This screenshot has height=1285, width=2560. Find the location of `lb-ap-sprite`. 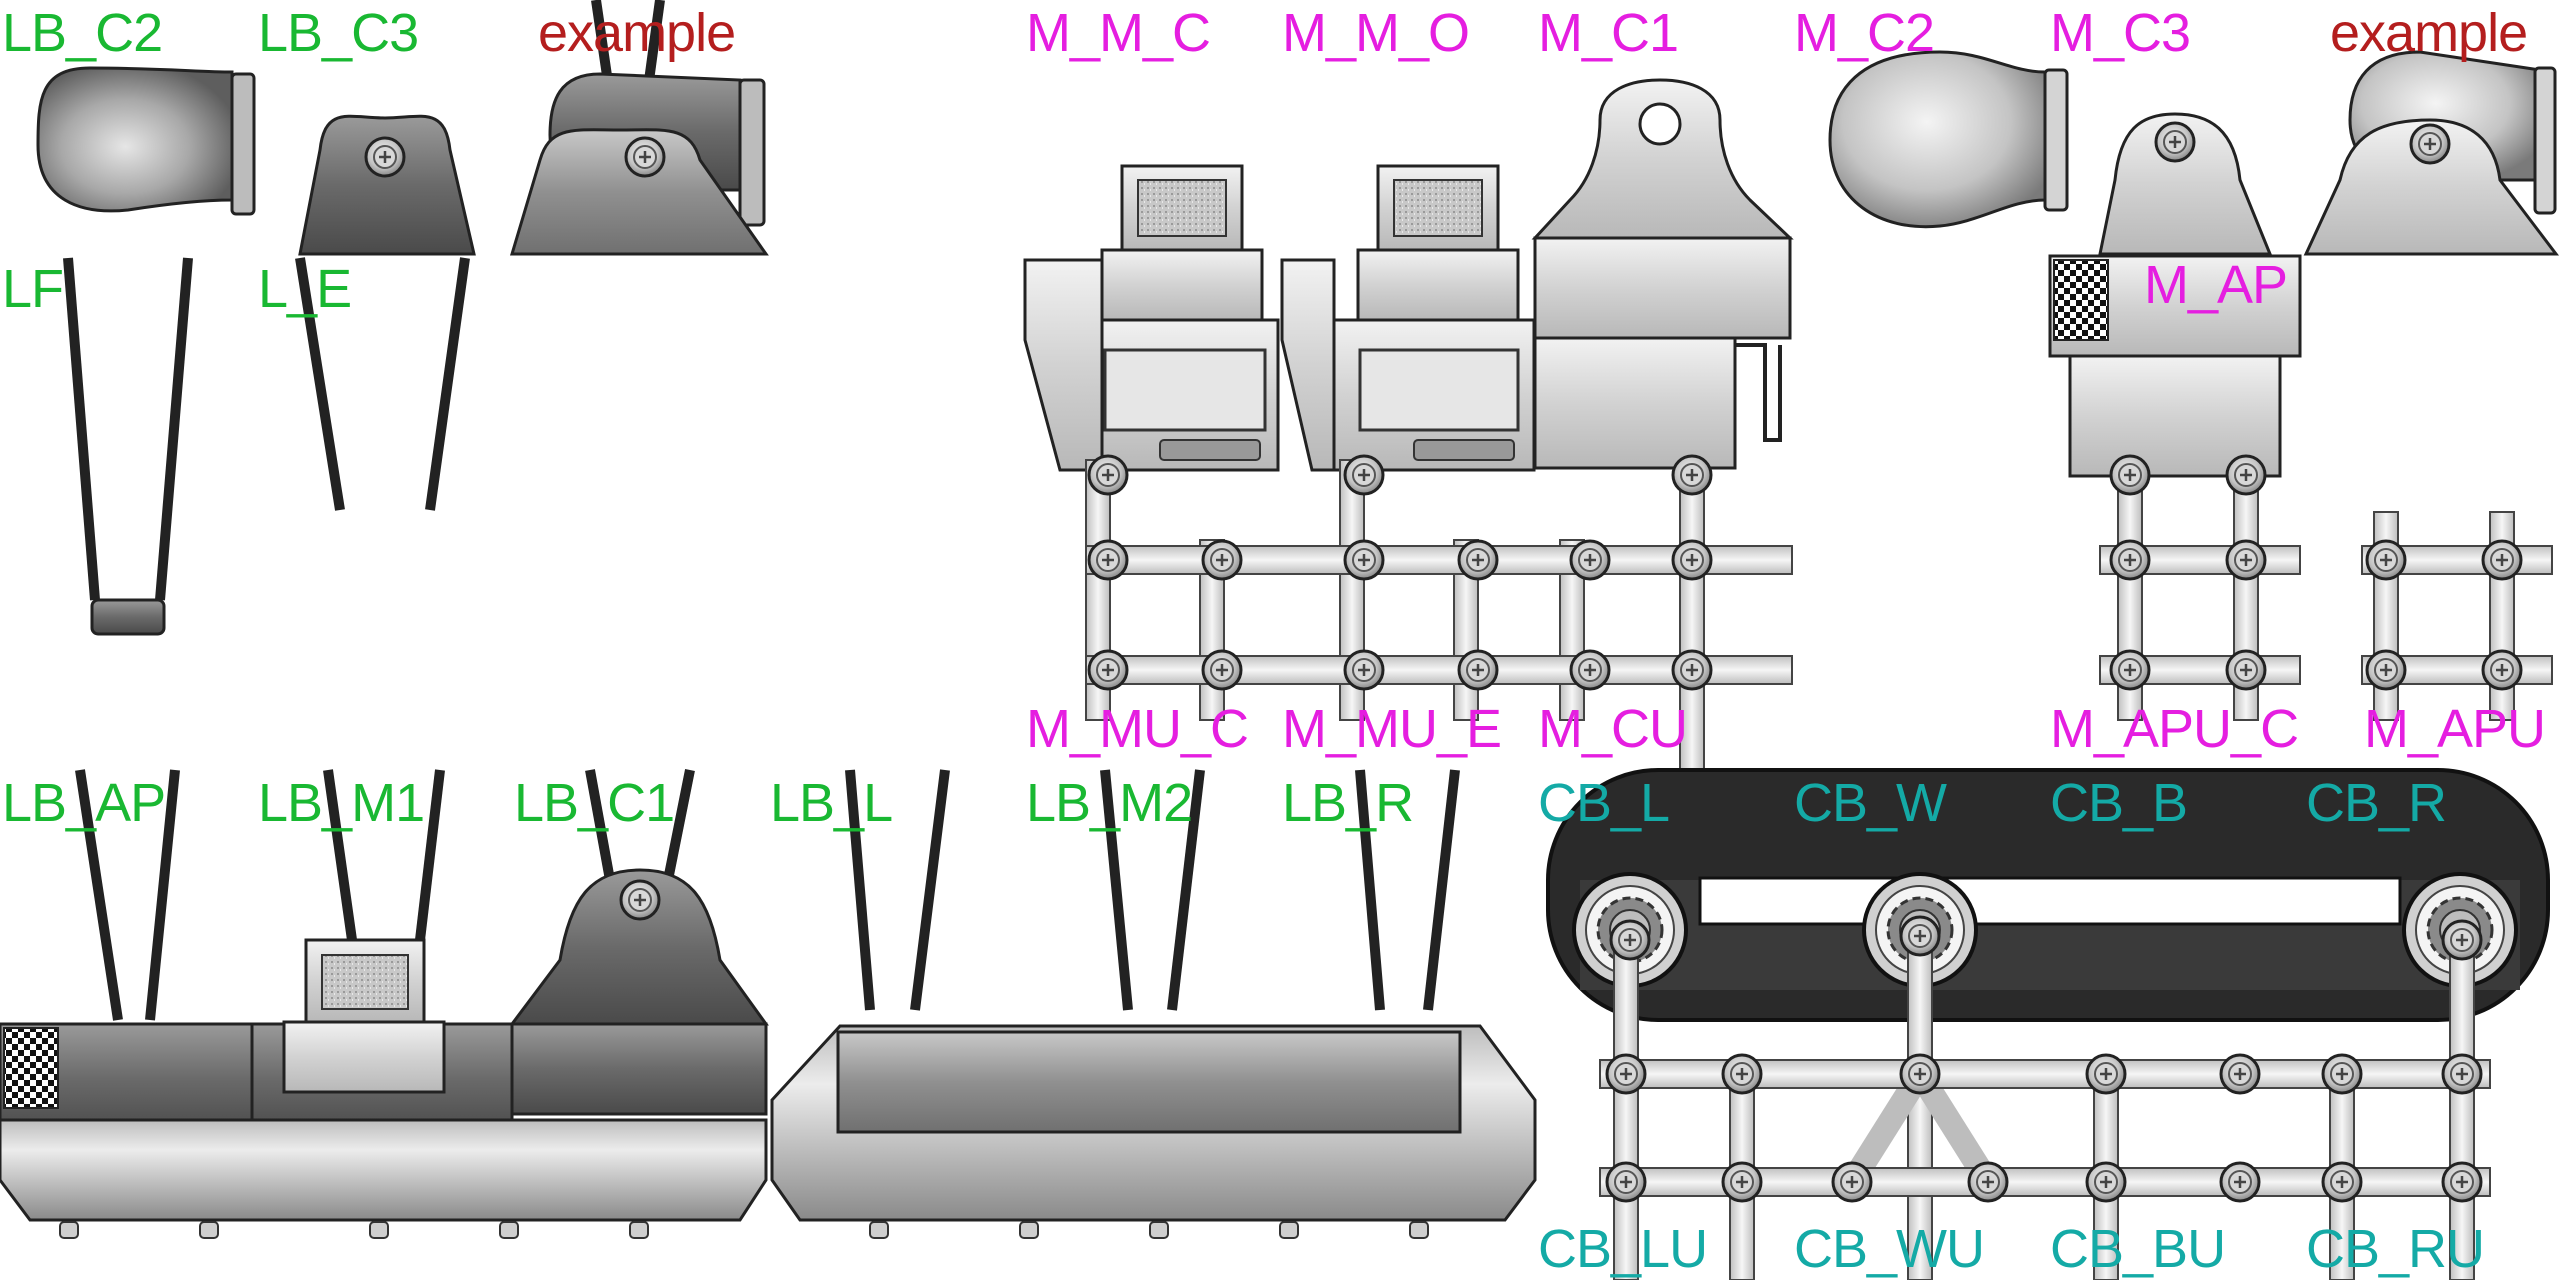

lb-ap-sprite is located at coordinates (127, 952).